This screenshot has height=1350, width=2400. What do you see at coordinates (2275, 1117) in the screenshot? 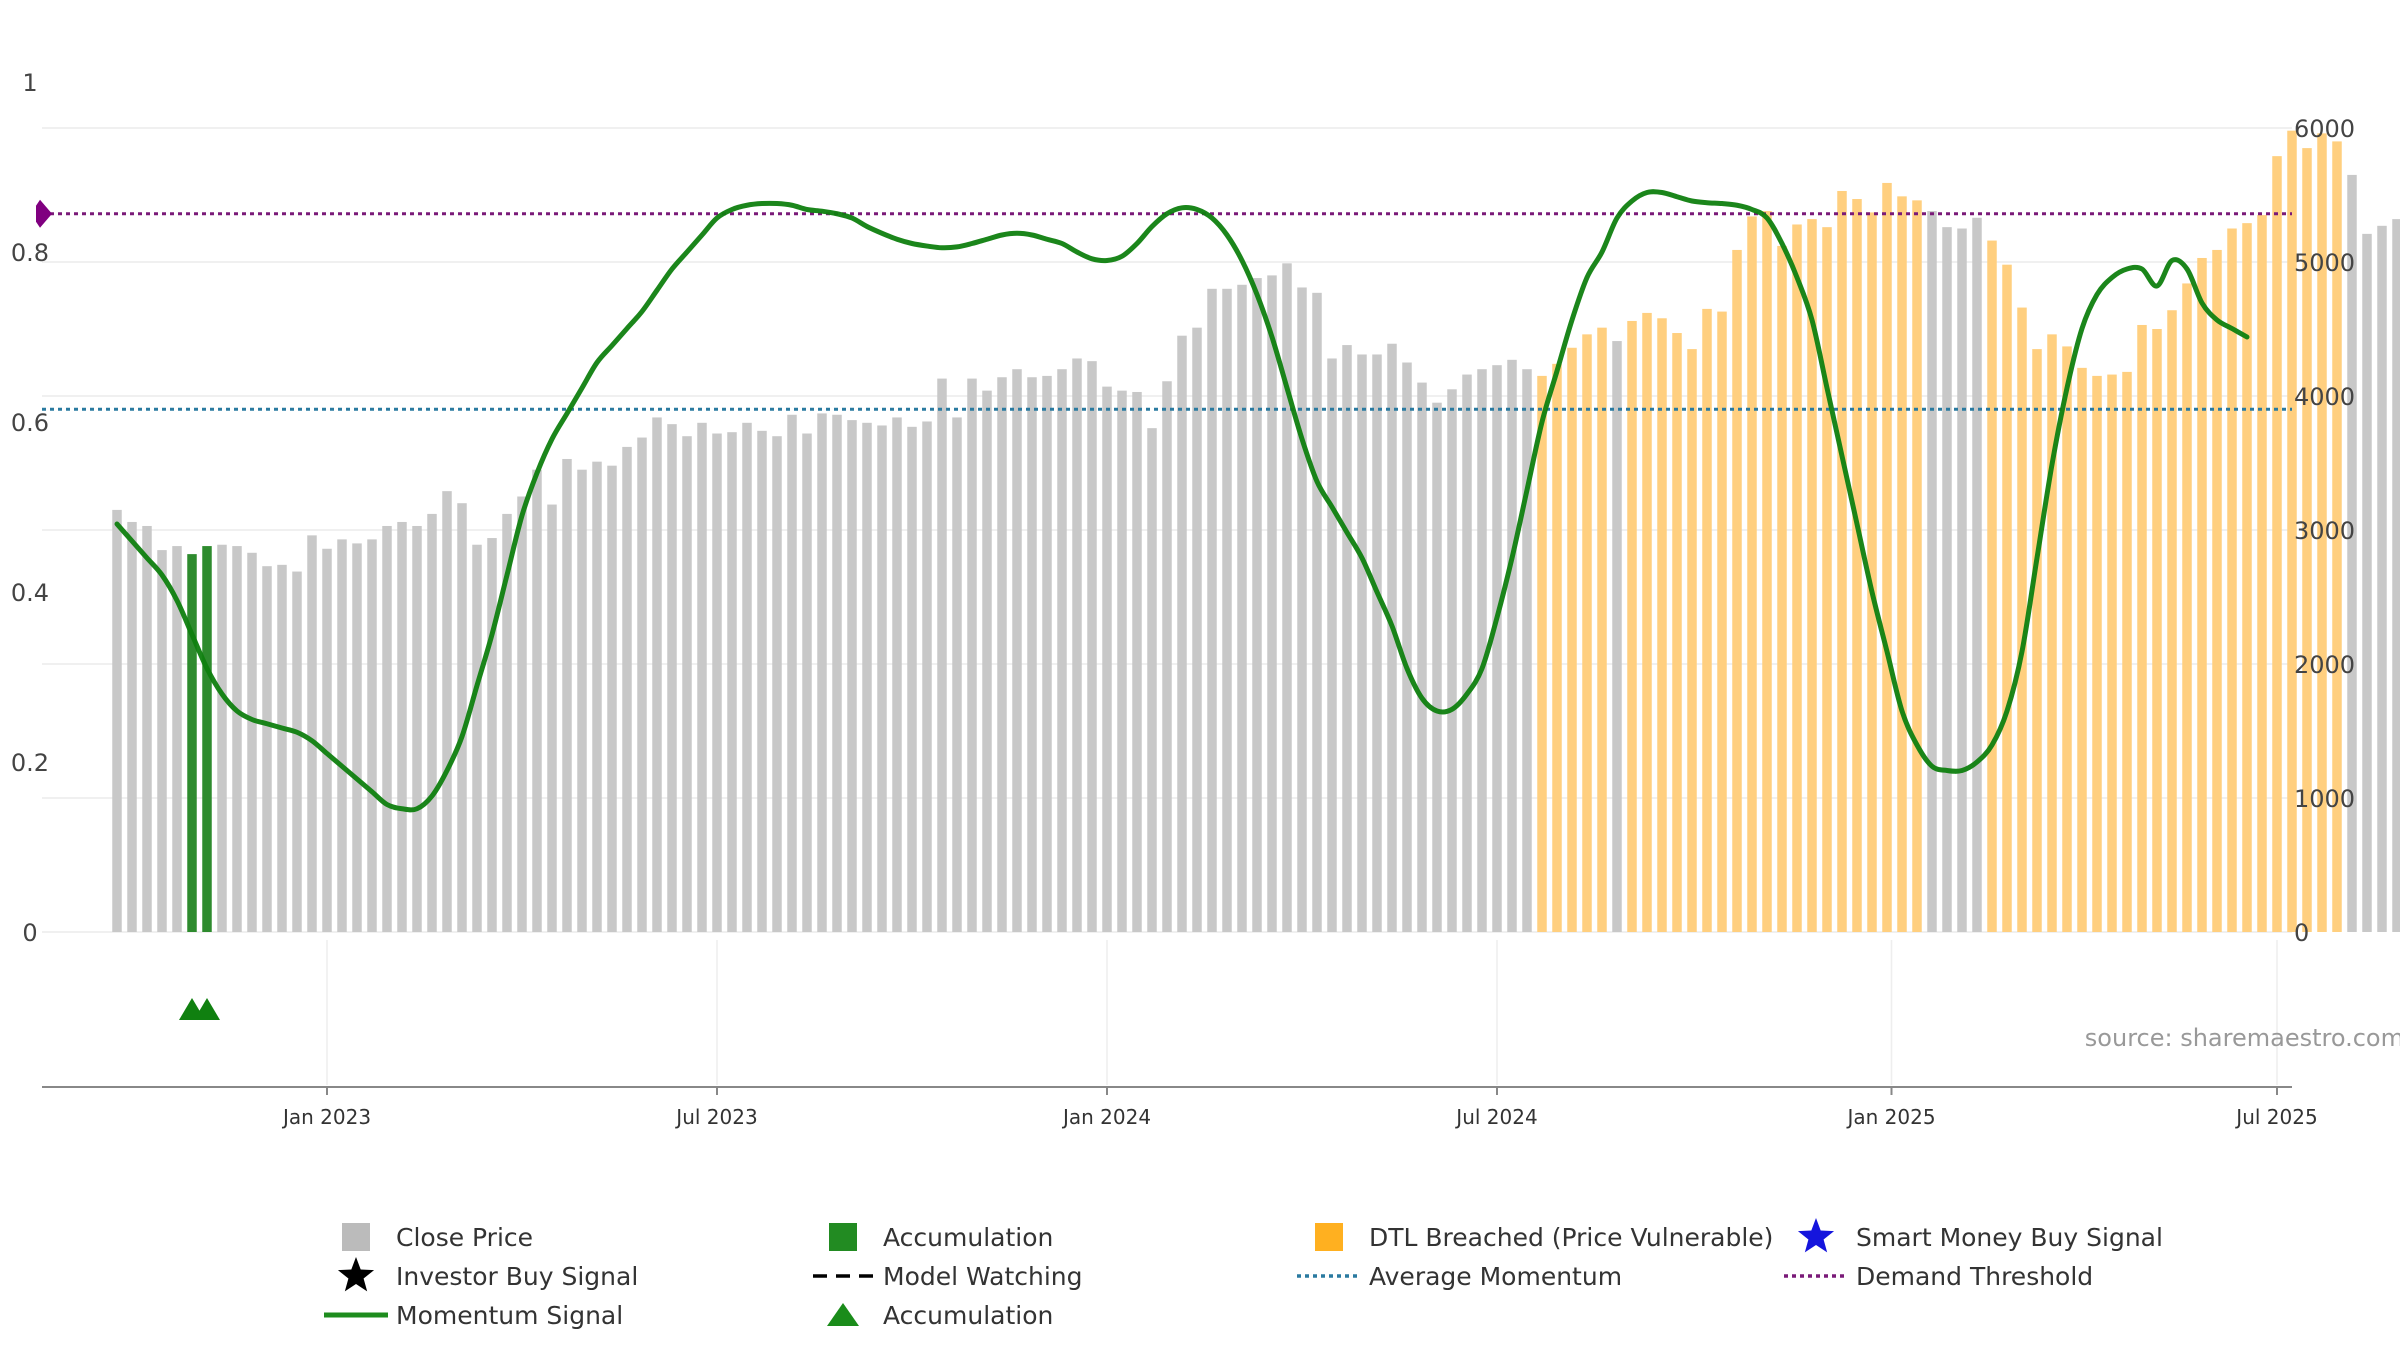
I see `x-axis-tick-label: Jul 2025` at bounding box center [2275, 1117].